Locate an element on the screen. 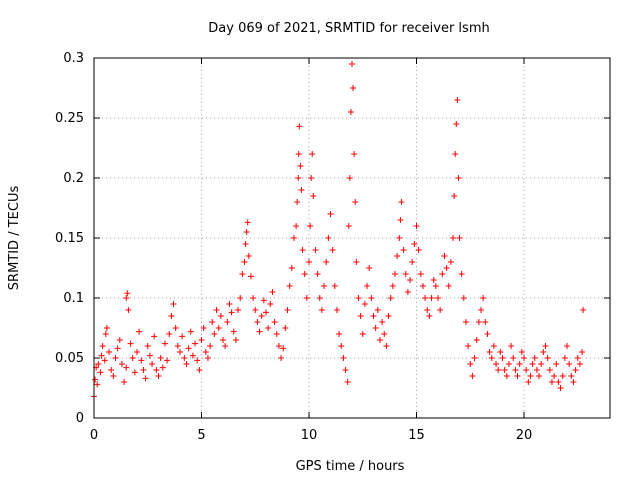  y-tick-label: 0.2 is located at coordinates (73, 178).